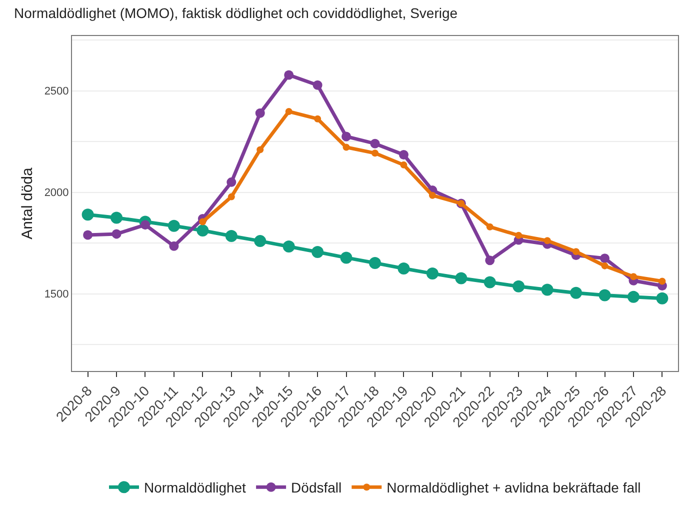 Image resolution: width=700 pixels, height=531 pixels. I want to click on legend-label: Normaldödlighet + avlidna bekräftade fall, so click(513, 488).